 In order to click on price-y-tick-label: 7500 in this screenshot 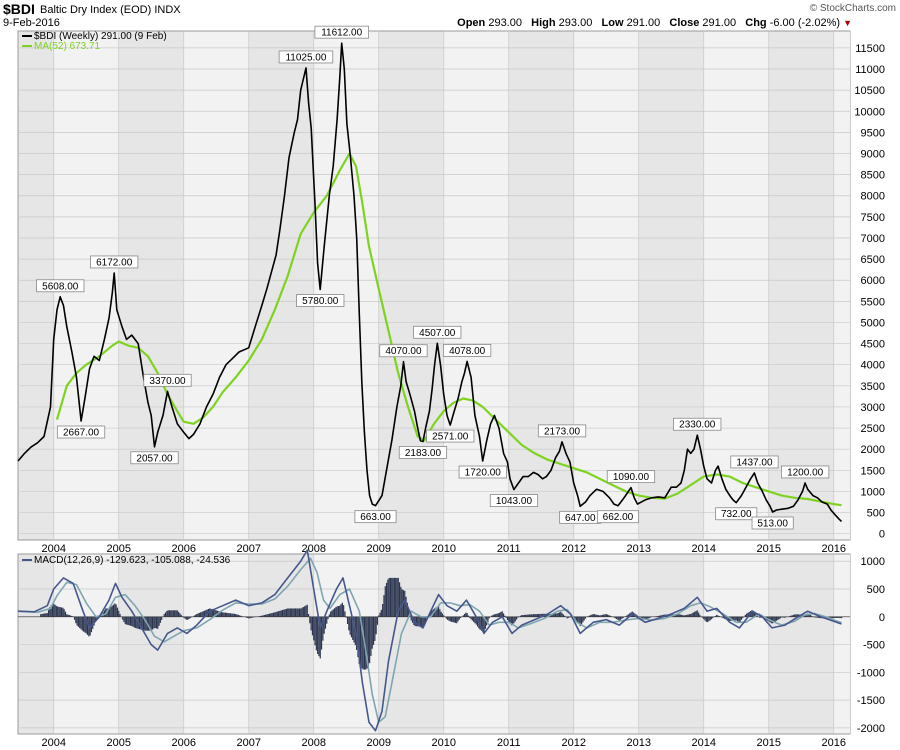, I will do `click(873, 218)`.